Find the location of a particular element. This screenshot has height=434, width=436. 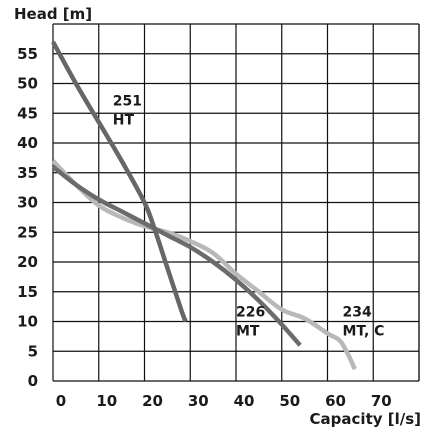

x-tick-label: 30 is located at coordinates (198, 401).